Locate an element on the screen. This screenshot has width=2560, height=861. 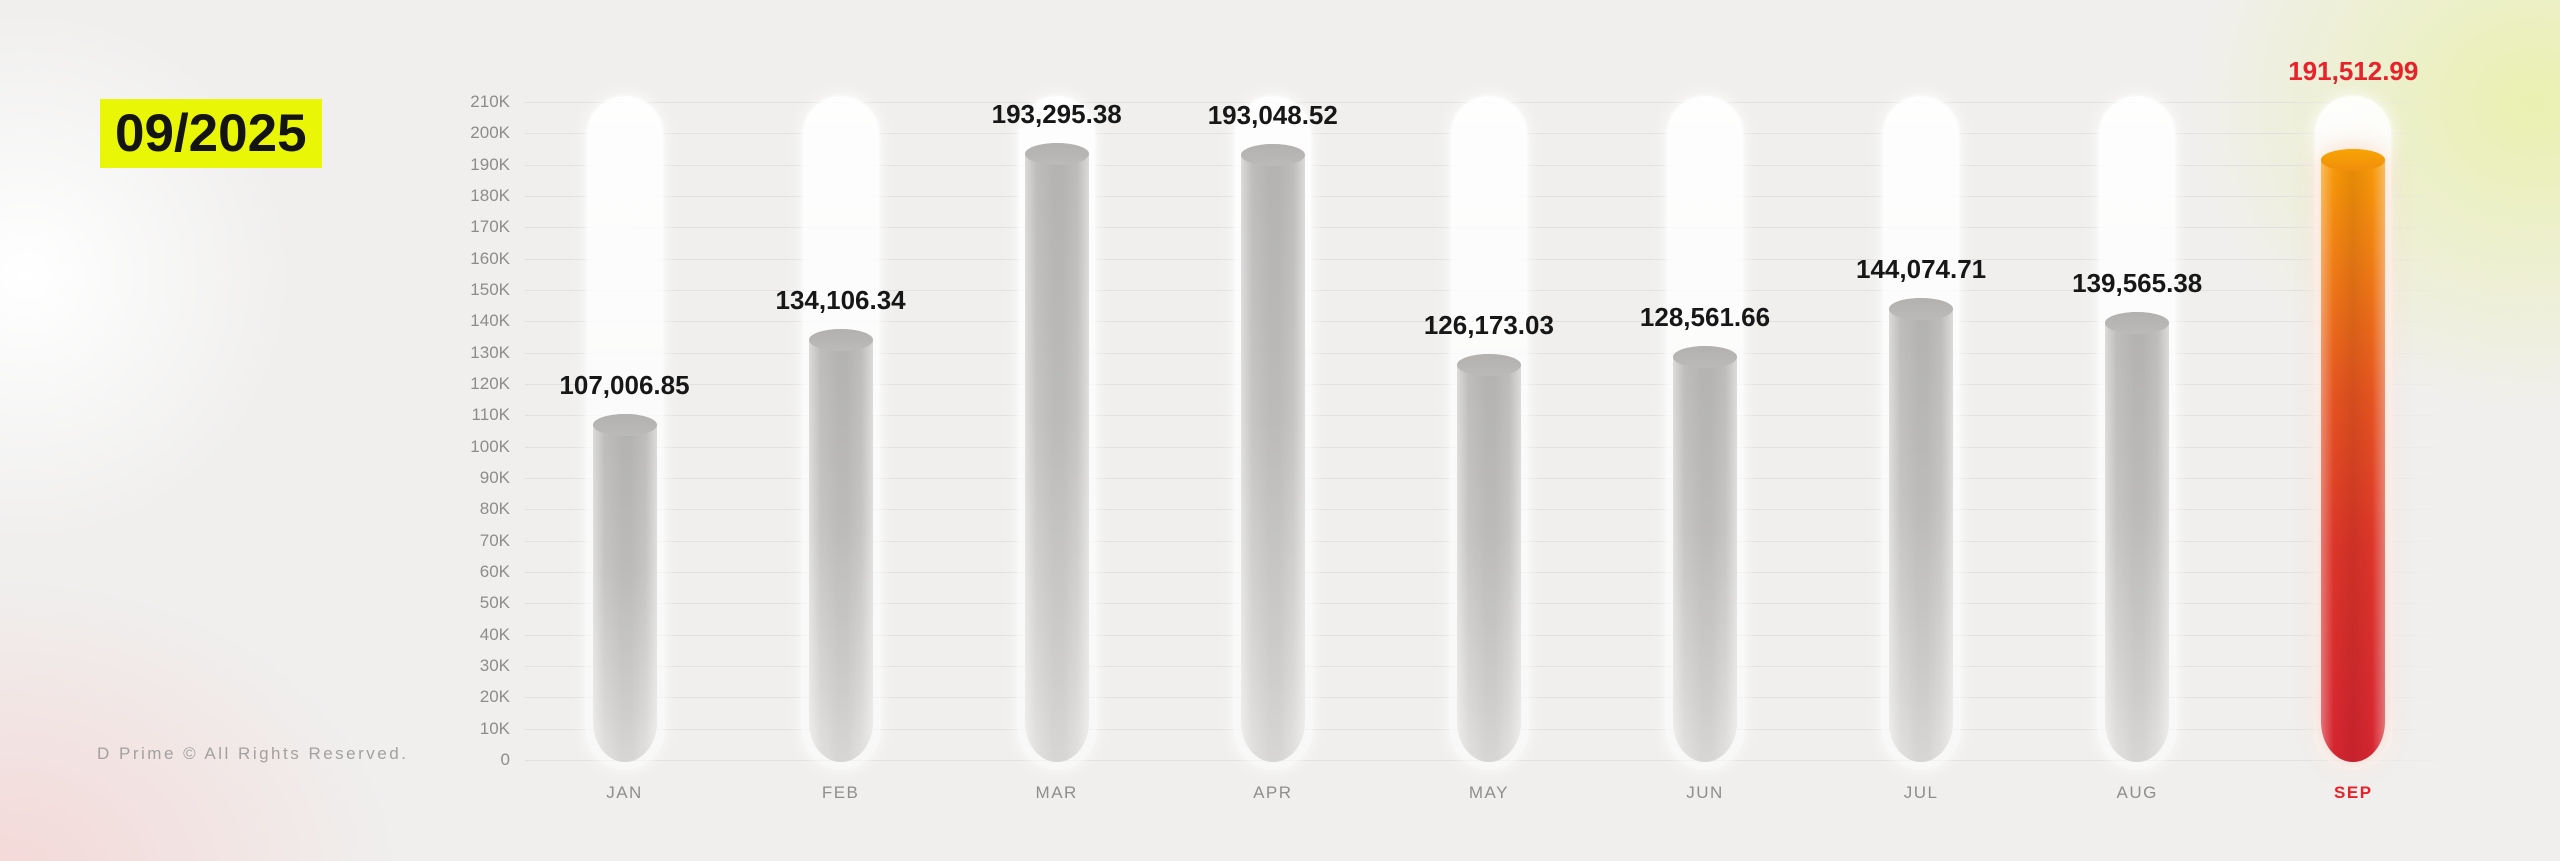
y-axis-tick-label: 60K is located at coordinates (494, 571).